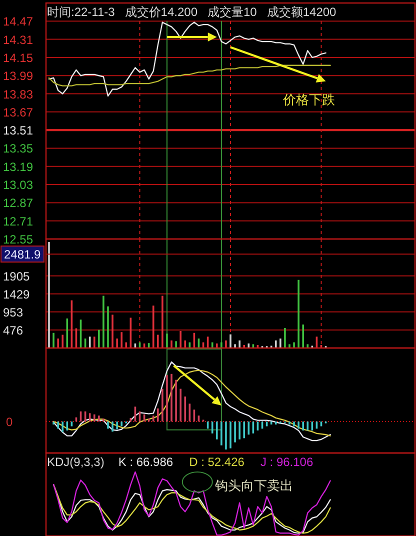  What do you see at coordinates (9, 422) in the screenshot?
I see `text: 0` at bounding box center [9, 422].